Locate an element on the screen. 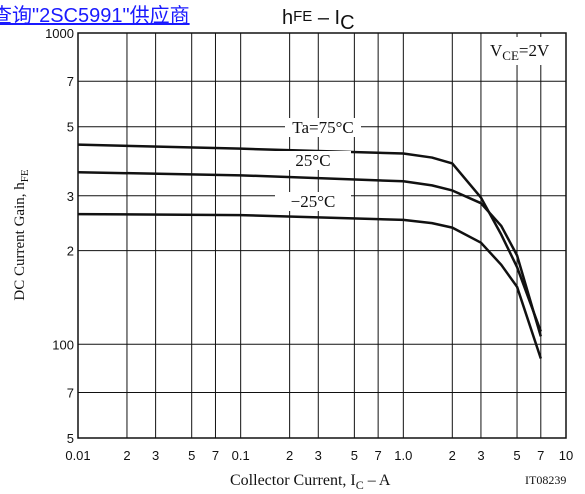 Image resolution: width=585 pixels, height=494 pixels. title-part: – I is located at coordinates (326, 18).